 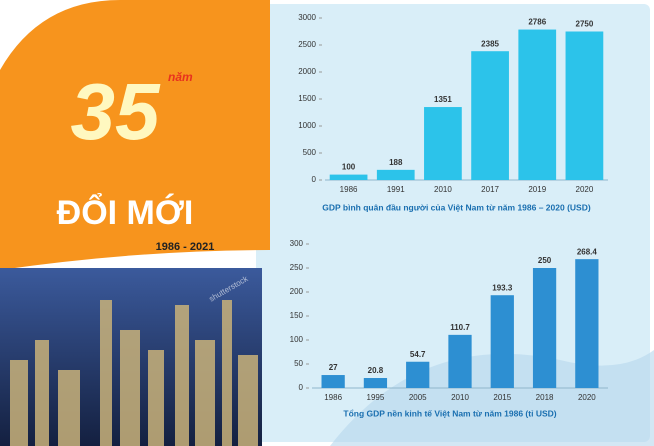 What do you see at coordinates (418, 397) in the screenshot?
I see `x-tick-label: 2005` at bounding box center [418, 397].